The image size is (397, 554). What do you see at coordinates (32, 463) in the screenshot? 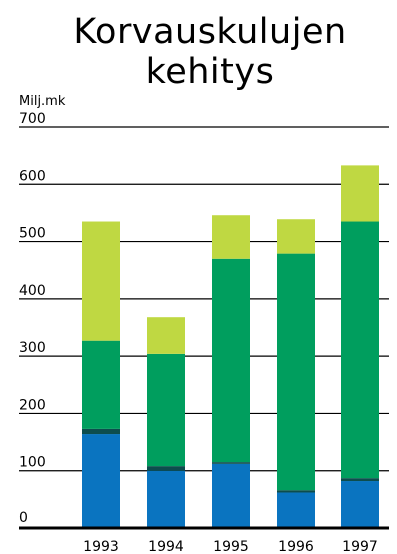
I see `y-tick-label: 100` at bounding box center [32, 463].